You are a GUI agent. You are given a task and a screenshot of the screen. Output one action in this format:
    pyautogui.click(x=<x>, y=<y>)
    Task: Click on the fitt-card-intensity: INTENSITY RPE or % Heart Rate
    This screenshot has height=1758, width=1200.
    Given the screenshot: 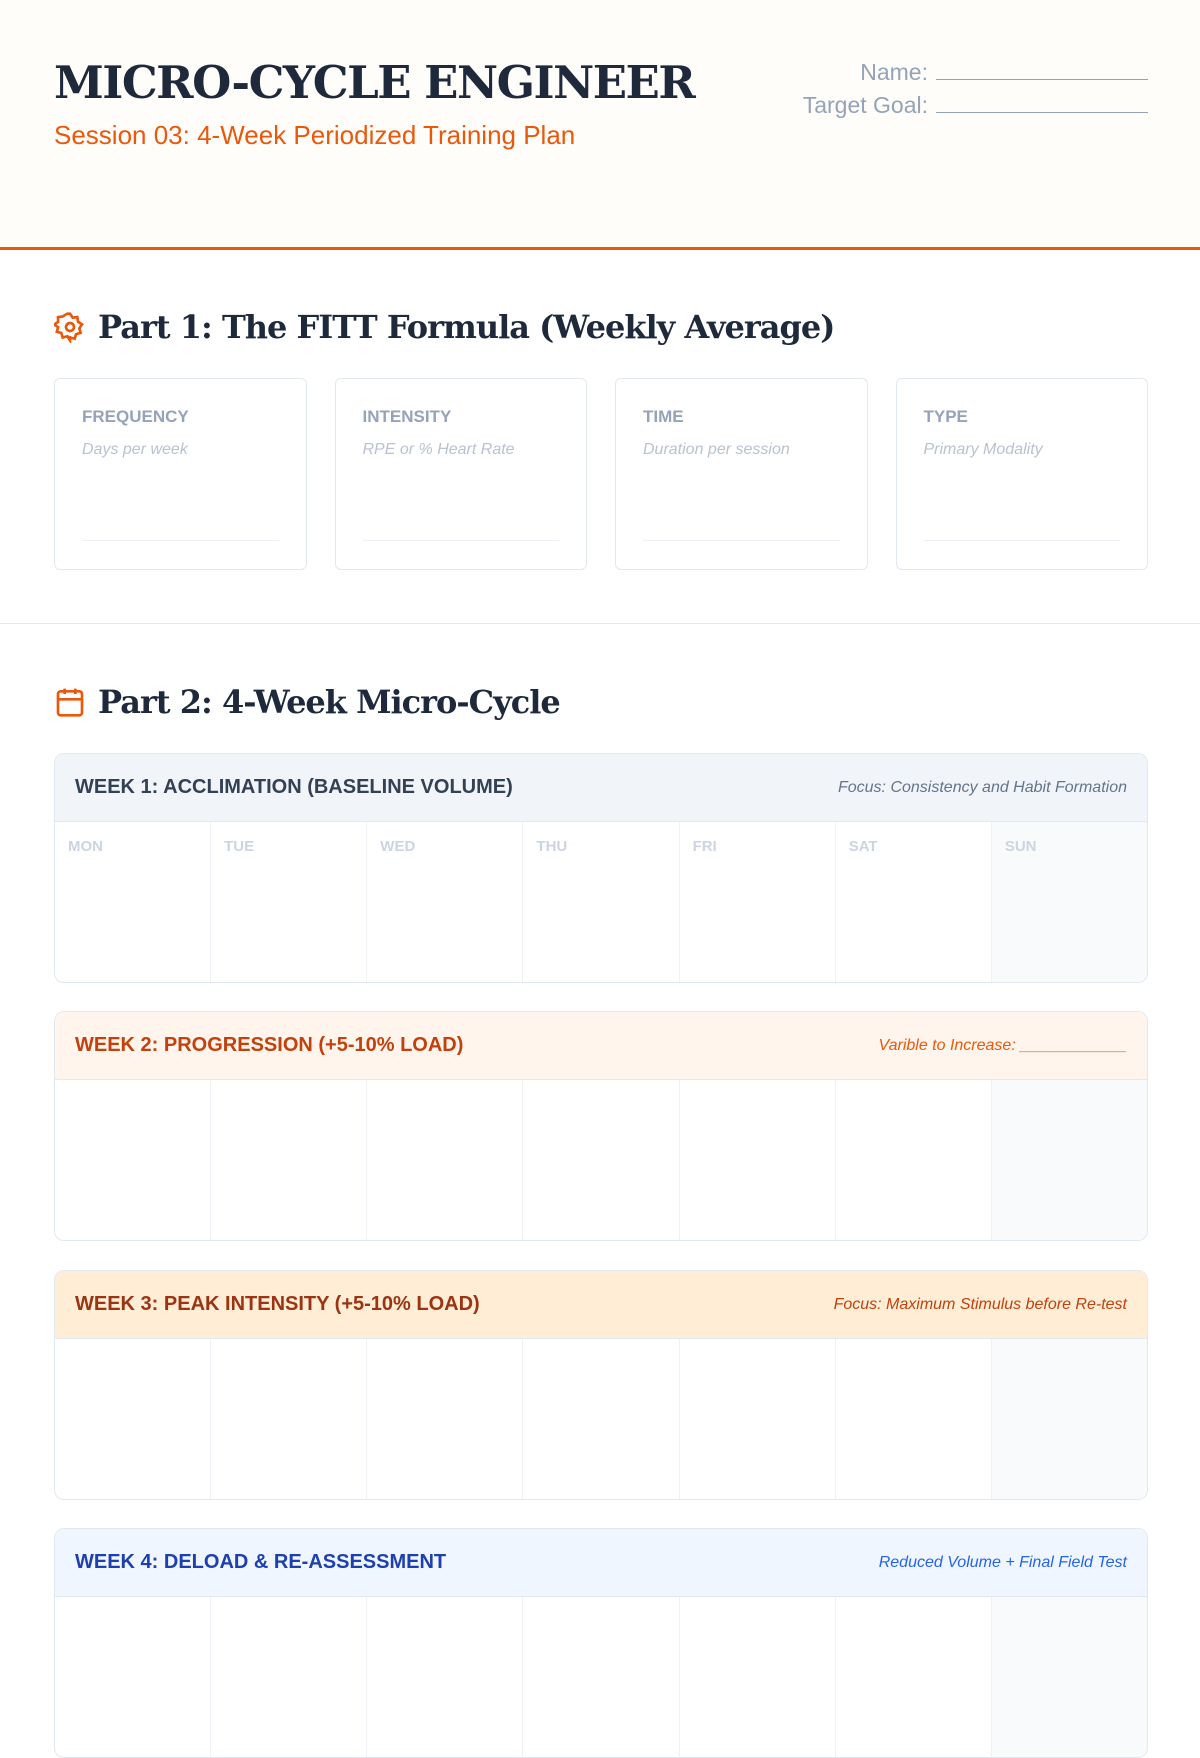 What is the action you would take?
    pyautogui.click(x=460, y=474)
    